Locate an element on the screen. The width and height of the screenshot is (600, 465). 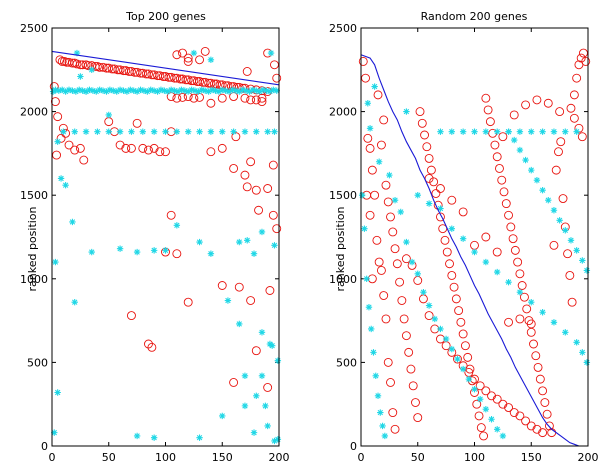
y-tick-label: 0 is located at coordinates (44, 446).